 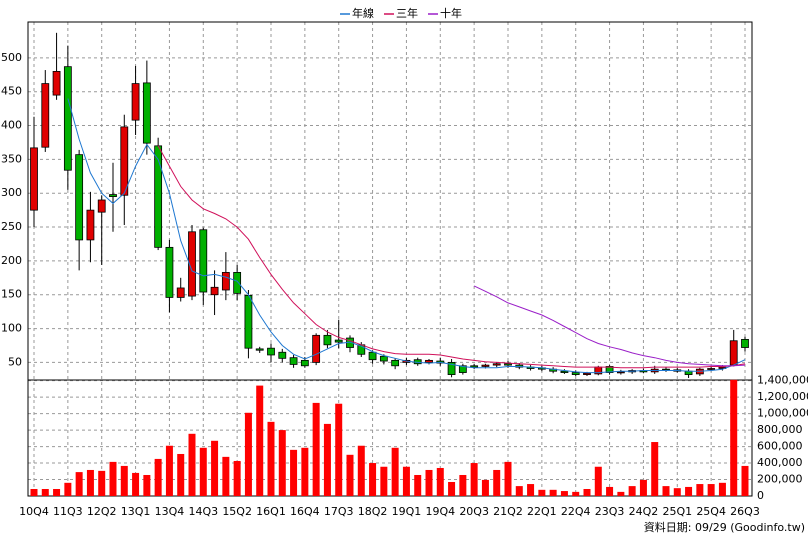 I want to click on y2-tick-label: 800,000, so click(x=780, y=429).